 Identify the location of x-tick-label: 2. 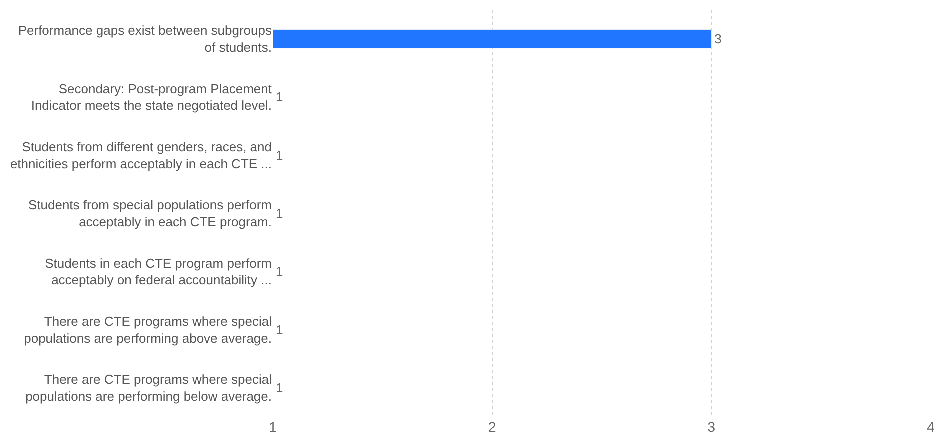
(492, 427).